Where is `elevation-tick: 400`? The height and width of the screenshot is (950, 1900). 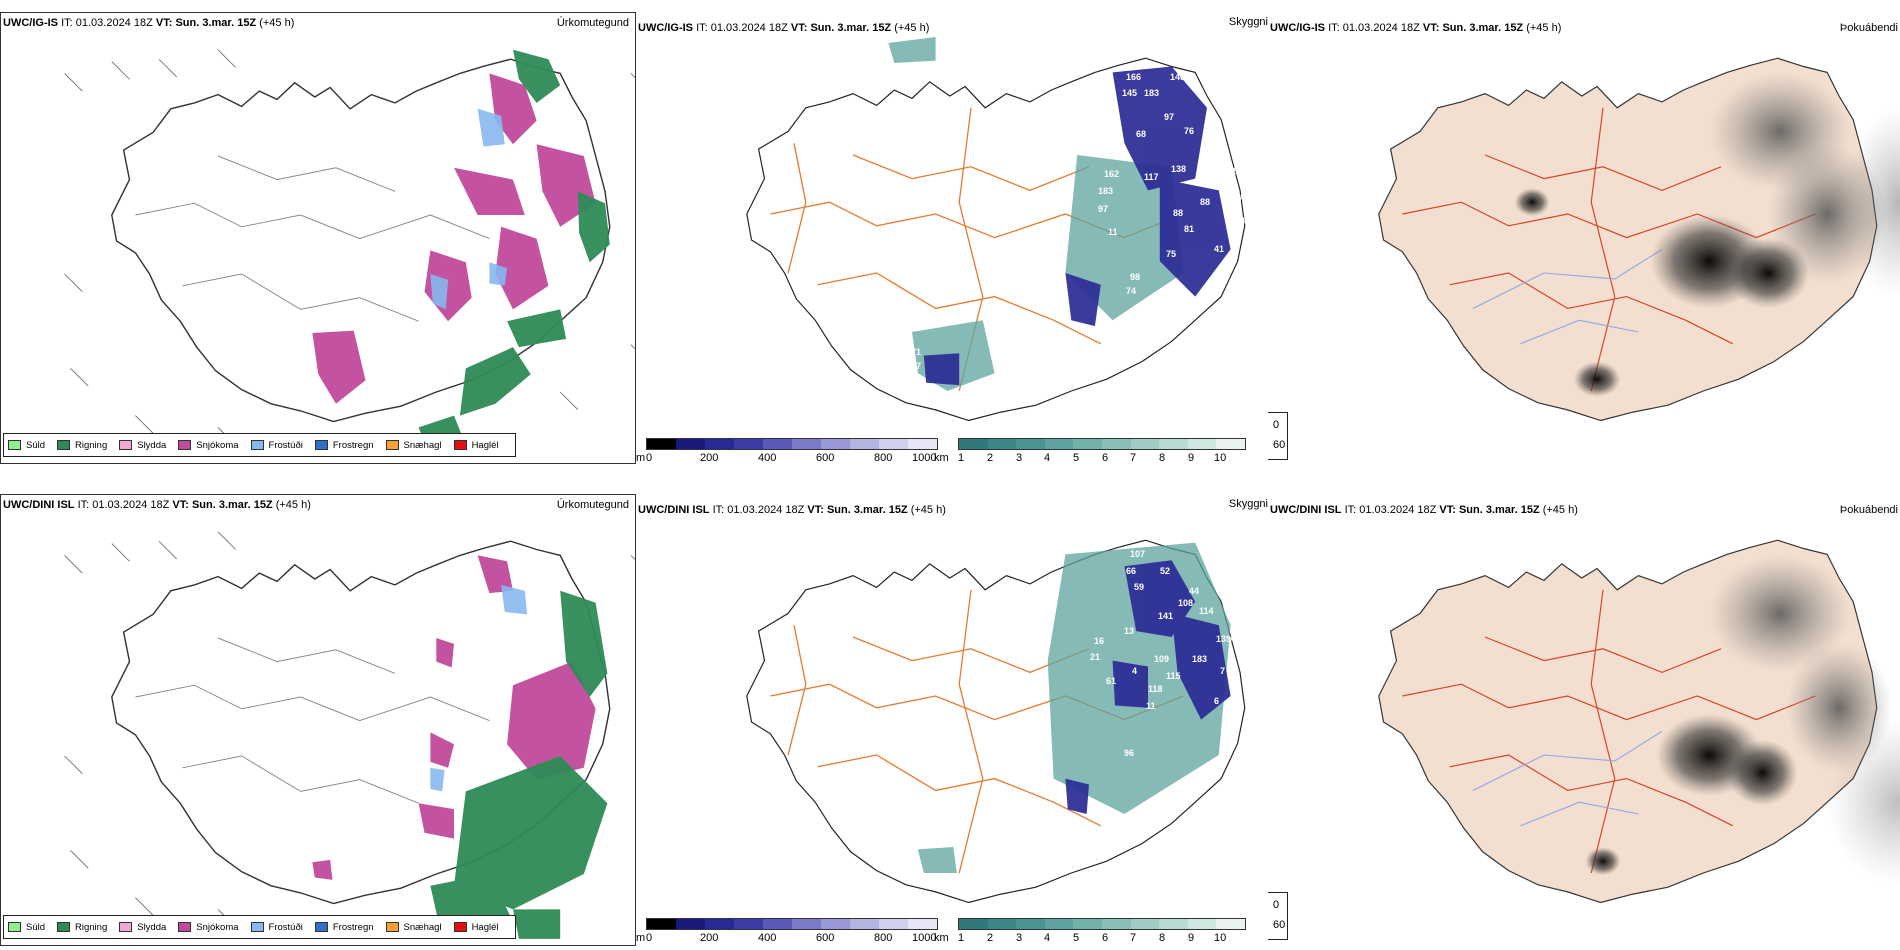 elevation-tick: 400 is located at coordinates (767, 458).